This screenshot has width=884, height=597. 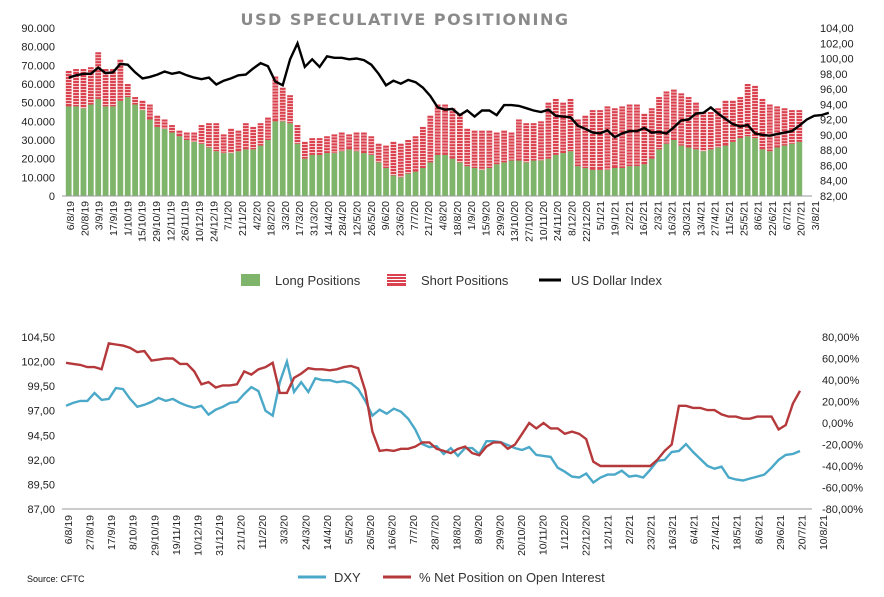 I want to click on left-tick-label: 10.000, so click(x=38, y=178).